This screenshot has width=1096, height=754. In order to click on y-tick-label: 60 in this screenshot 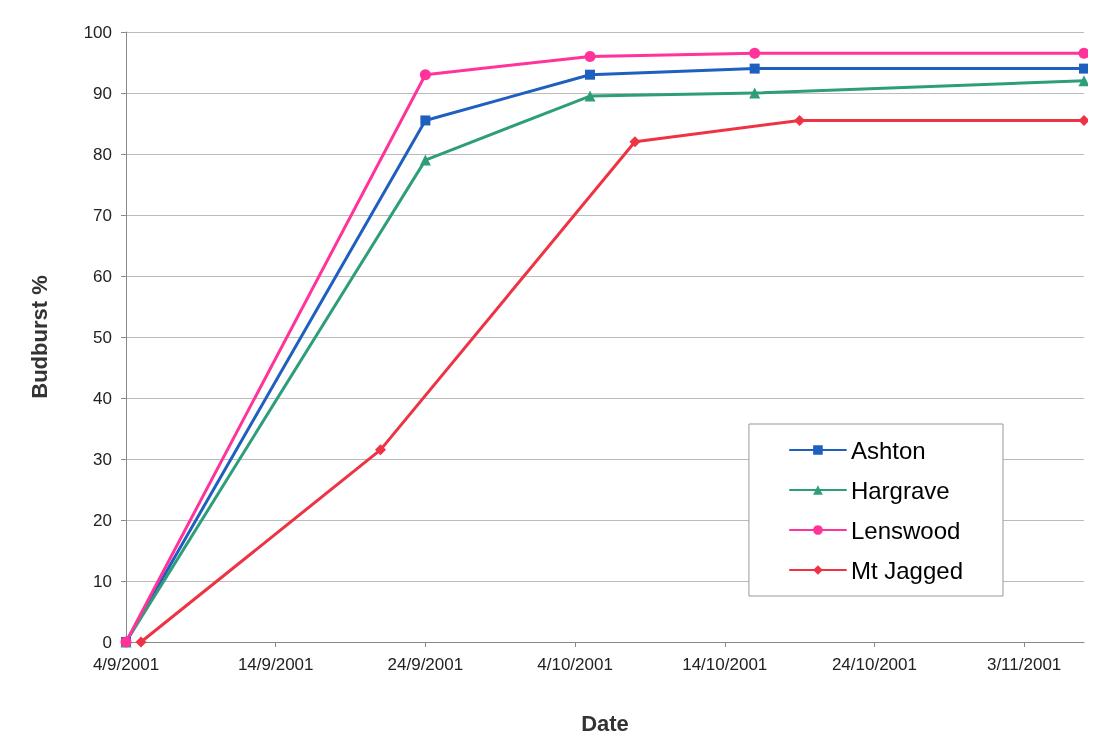, I will do `click(102, 276)`.